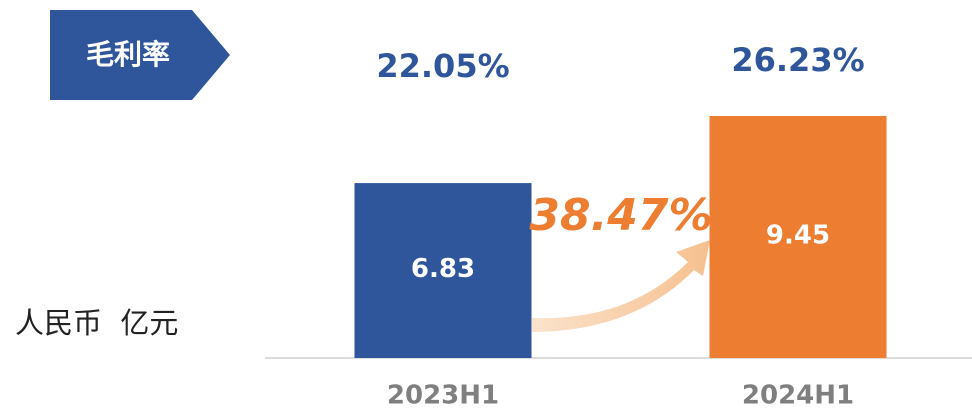  I want to click on margin-label: 26.23%, so click(797, 60).